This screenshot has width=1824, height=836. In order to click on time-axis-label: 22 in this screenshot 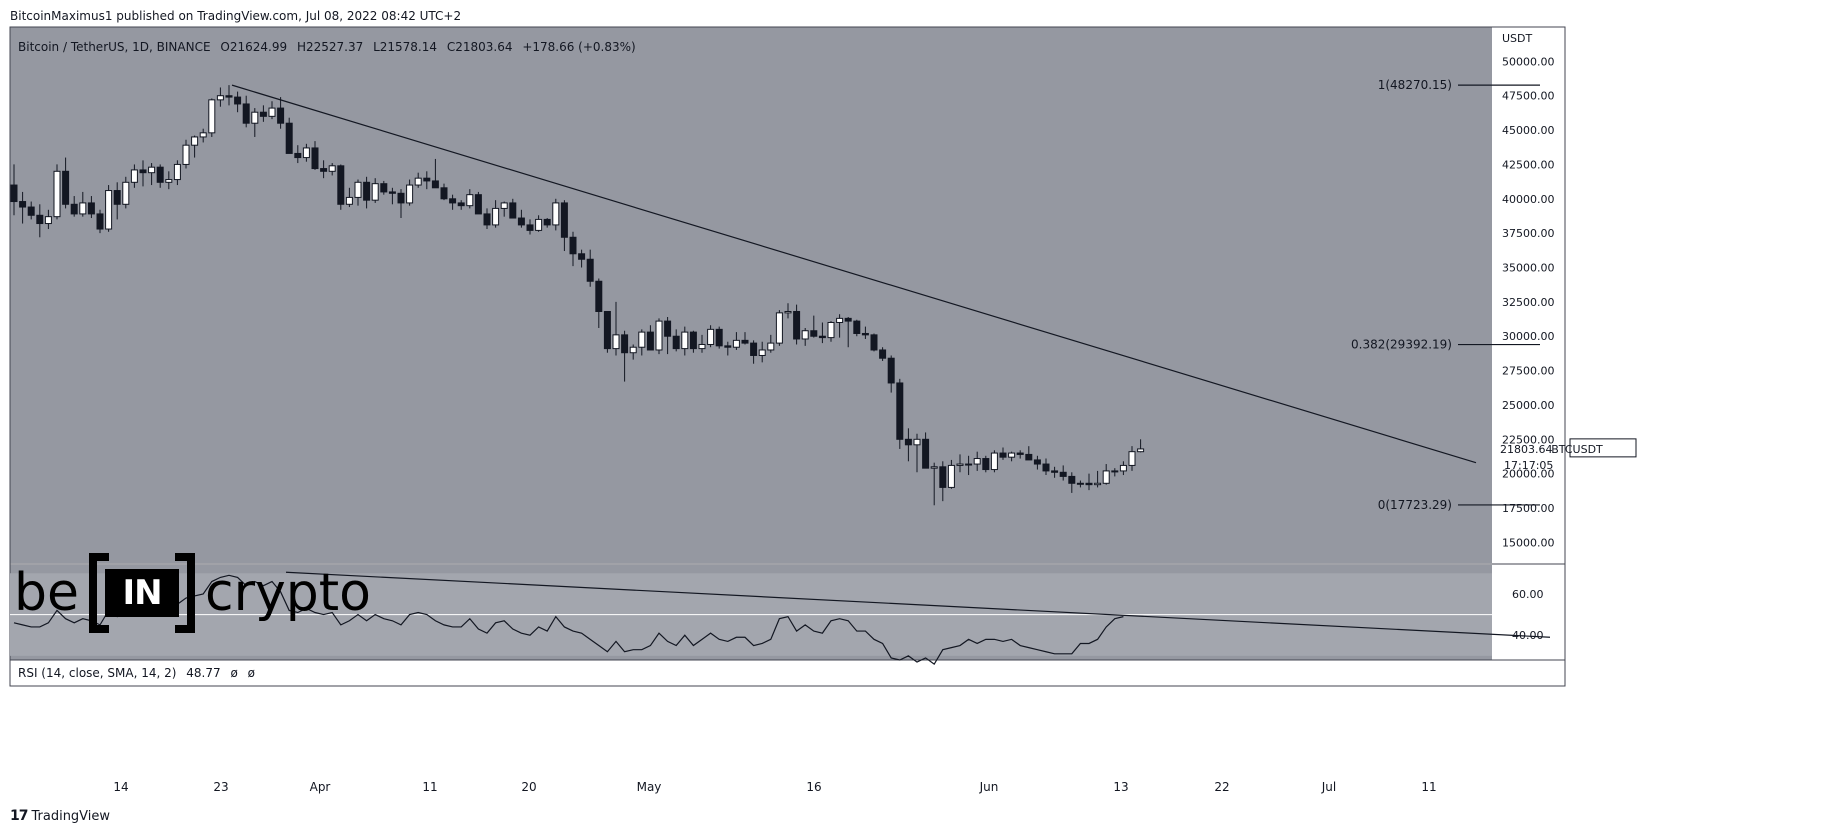, I will do `click(1221, 787)`.